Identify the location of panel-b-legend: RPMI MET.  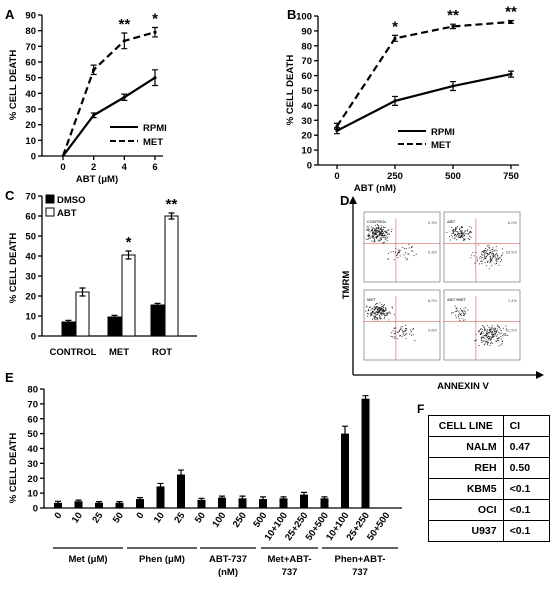
(426, 139).